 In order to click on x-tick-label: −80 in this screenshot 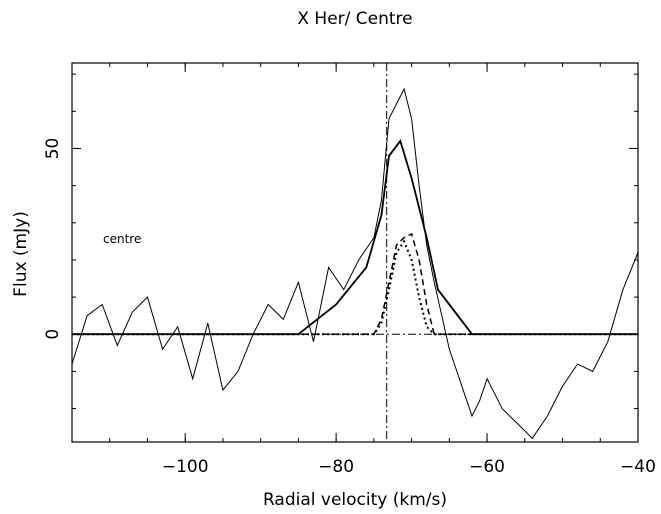, I will do `click(336, 467)`.